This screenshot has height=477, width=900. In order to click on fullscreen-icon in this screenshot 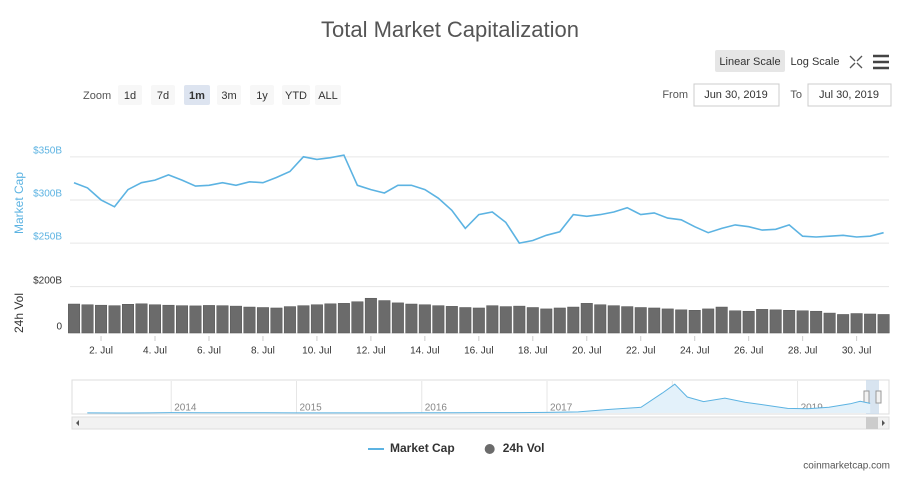, I will do `click(856, 62)`.